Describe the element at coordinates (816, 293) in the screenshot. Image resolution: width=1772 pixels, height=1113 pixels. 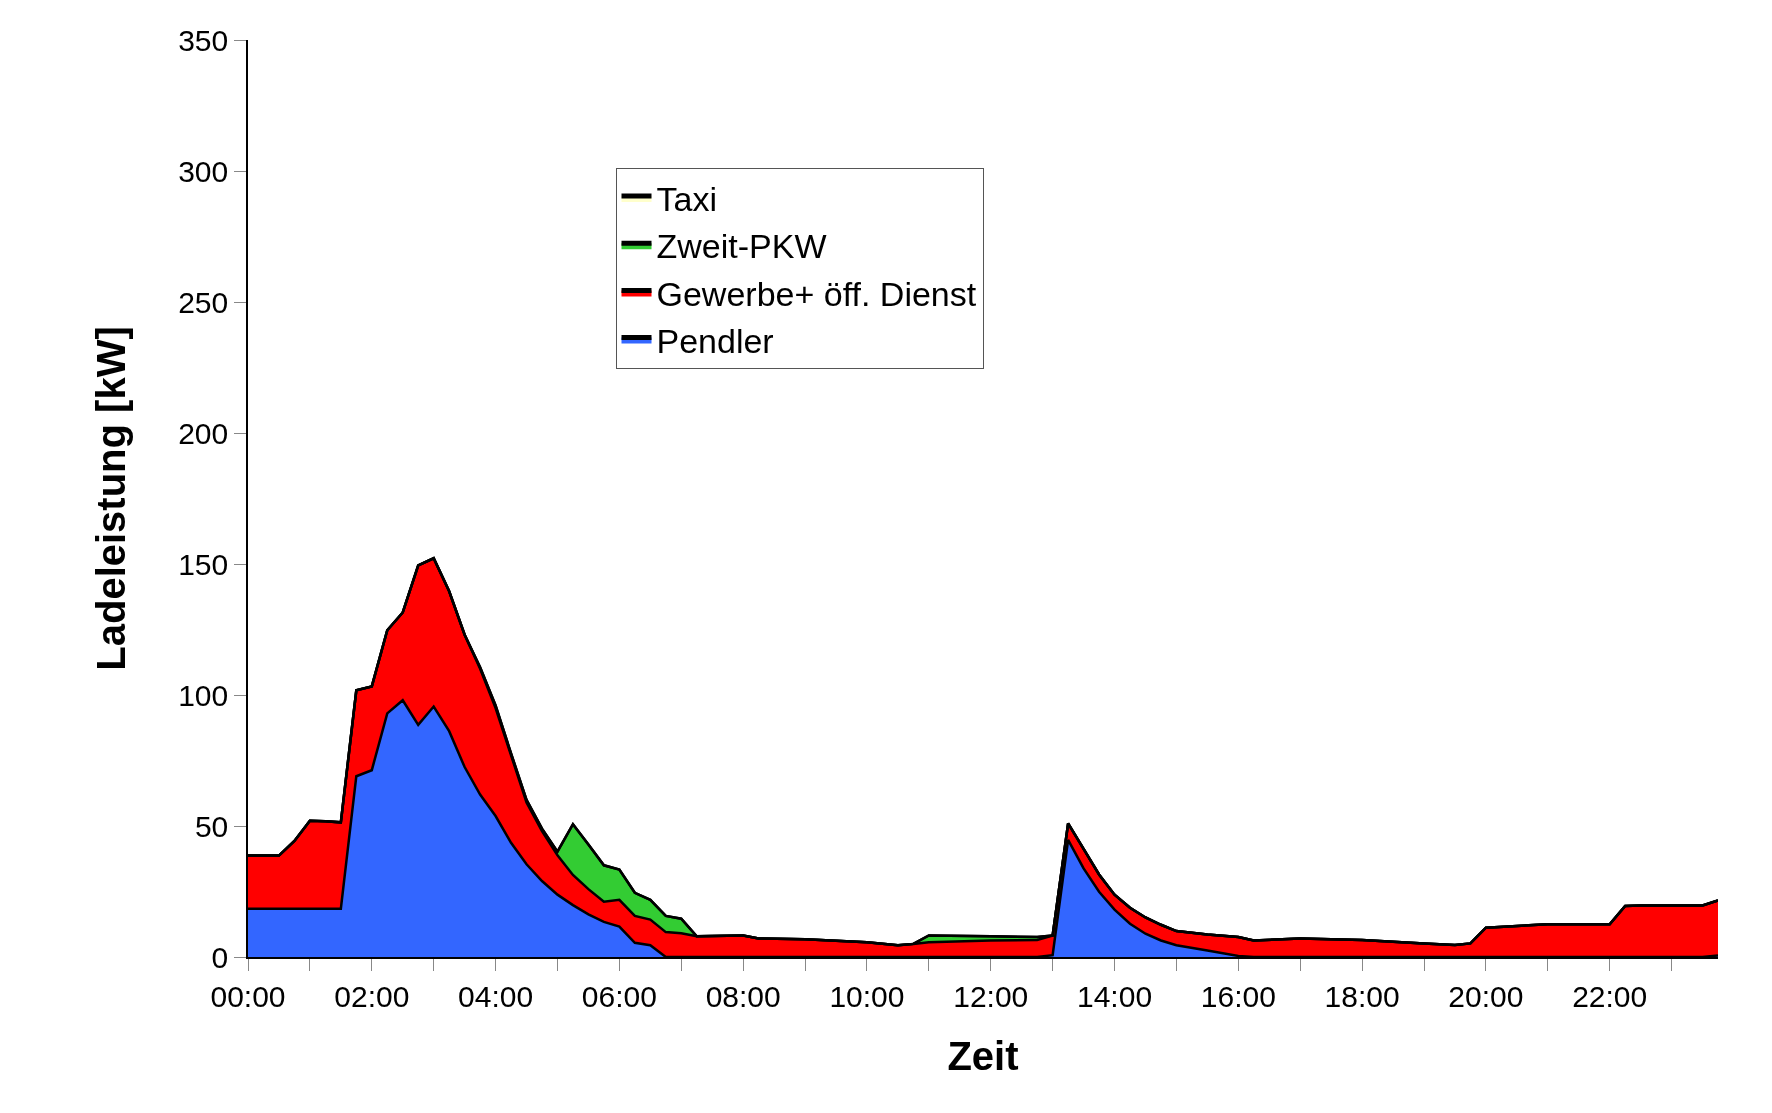
I see `legend-label: Gewerbe+ öff. Dienst` at that location.